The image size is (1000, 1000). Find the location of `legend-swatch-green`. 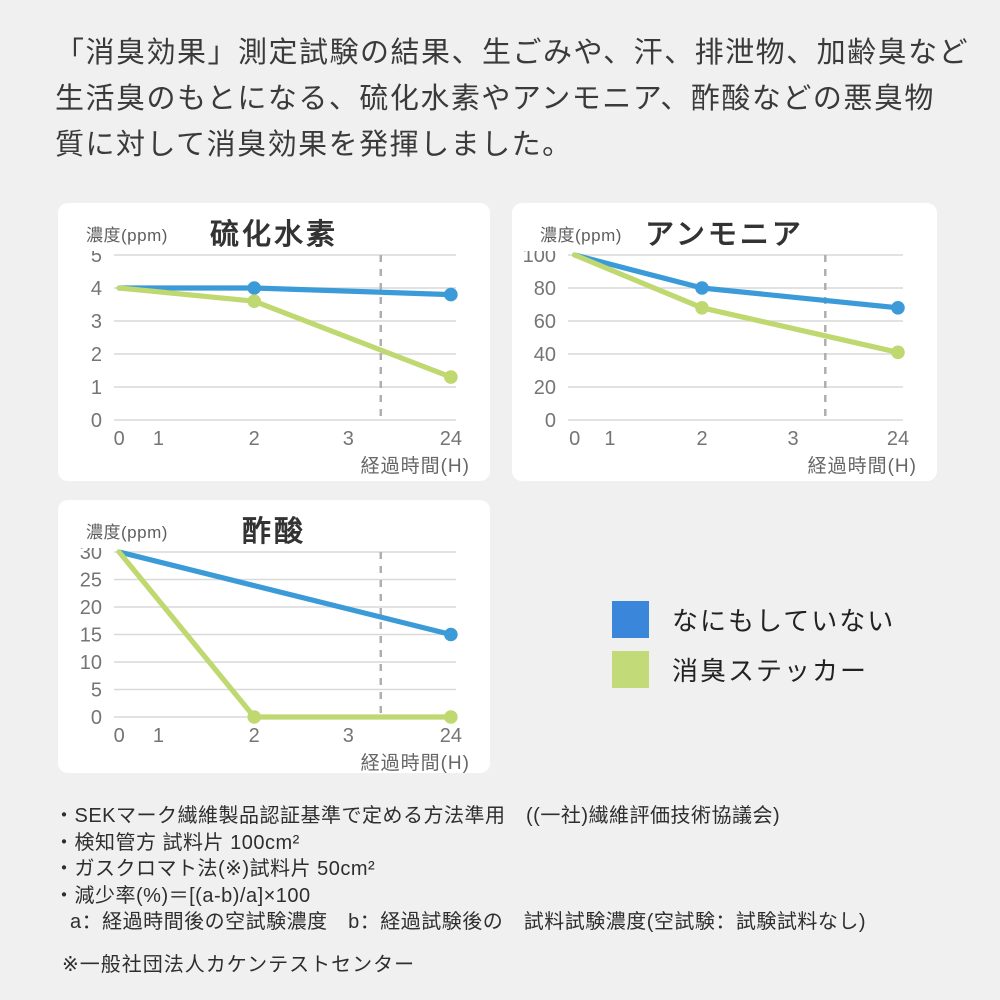

legend-swatch-green is located at coordinates (630, 669).